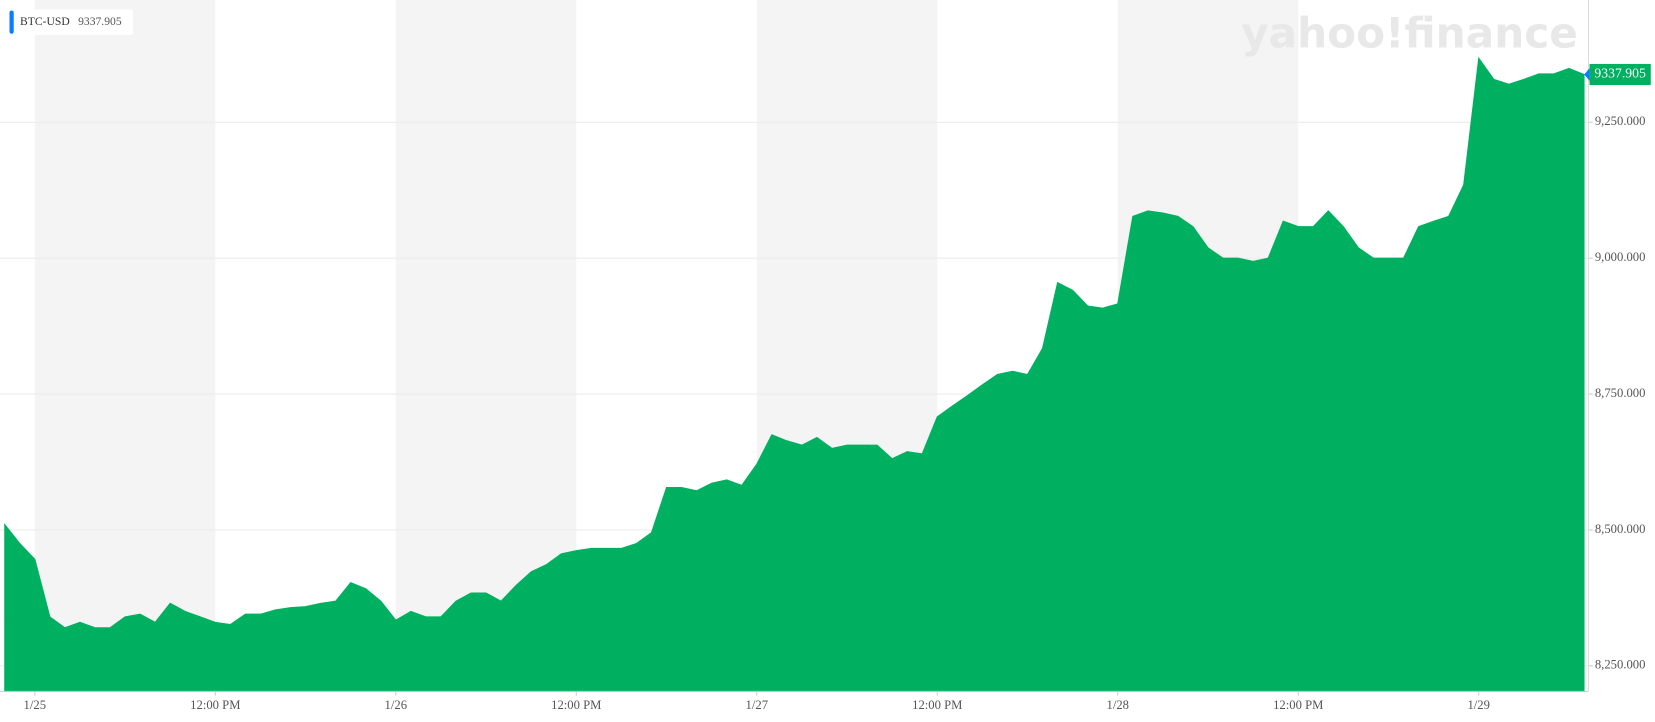 This screenshot has height=722, width=1655. I want to click on price-flag, so click(1620, 74).